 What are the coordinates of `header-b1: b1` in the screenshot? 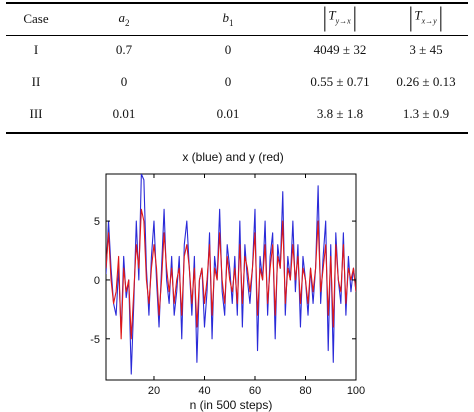 It's located at (228, 19).